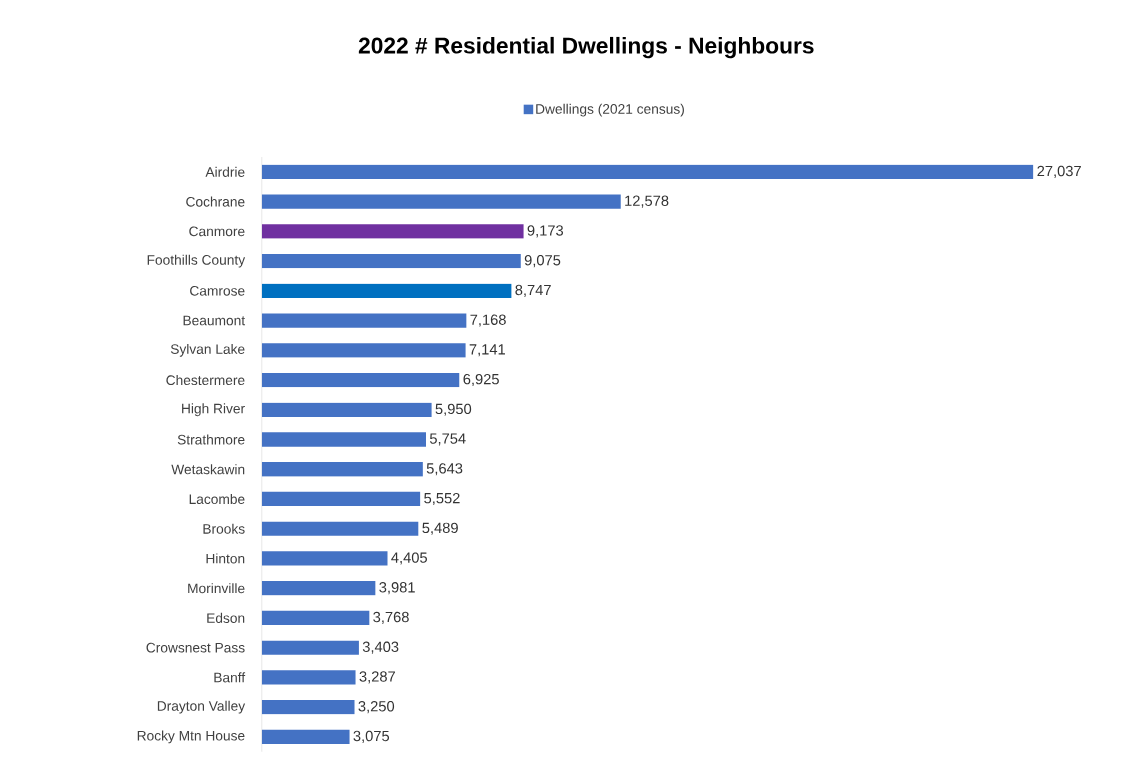 This screenshot has width=1142, height=776. Describe the element at coordinates (545, 231) in the screenshot. I see `data-label: 9,173` at that location.